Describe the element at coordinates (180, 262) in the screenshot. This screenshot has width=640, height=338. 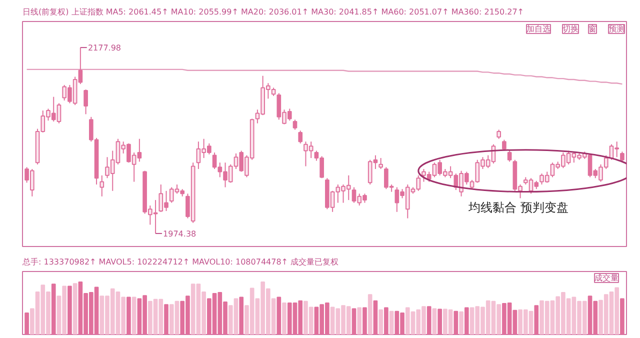
I see `chart-title: 总手: 133370982↑ MAVOL5: 102224712↑ MAVOL10: 108074478↑ 成交量已复权` at that location.